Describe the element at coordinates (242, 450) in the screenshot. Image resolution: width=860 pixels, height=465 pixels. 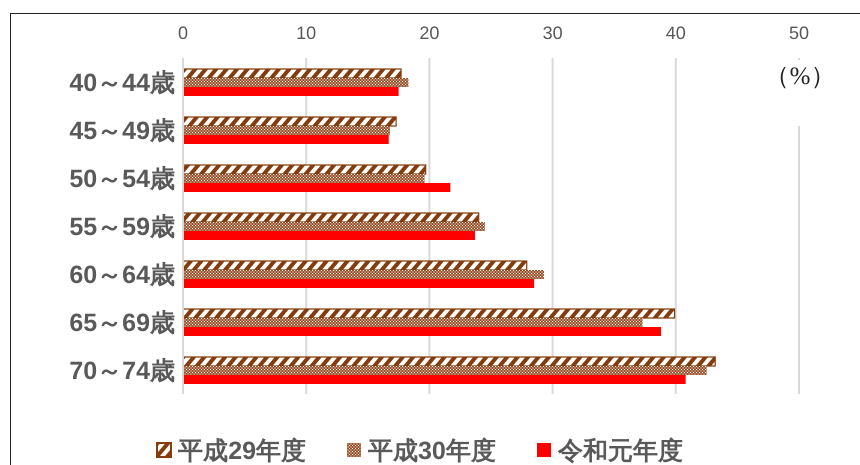
I see `legend-label: 平成29年度` at that location.